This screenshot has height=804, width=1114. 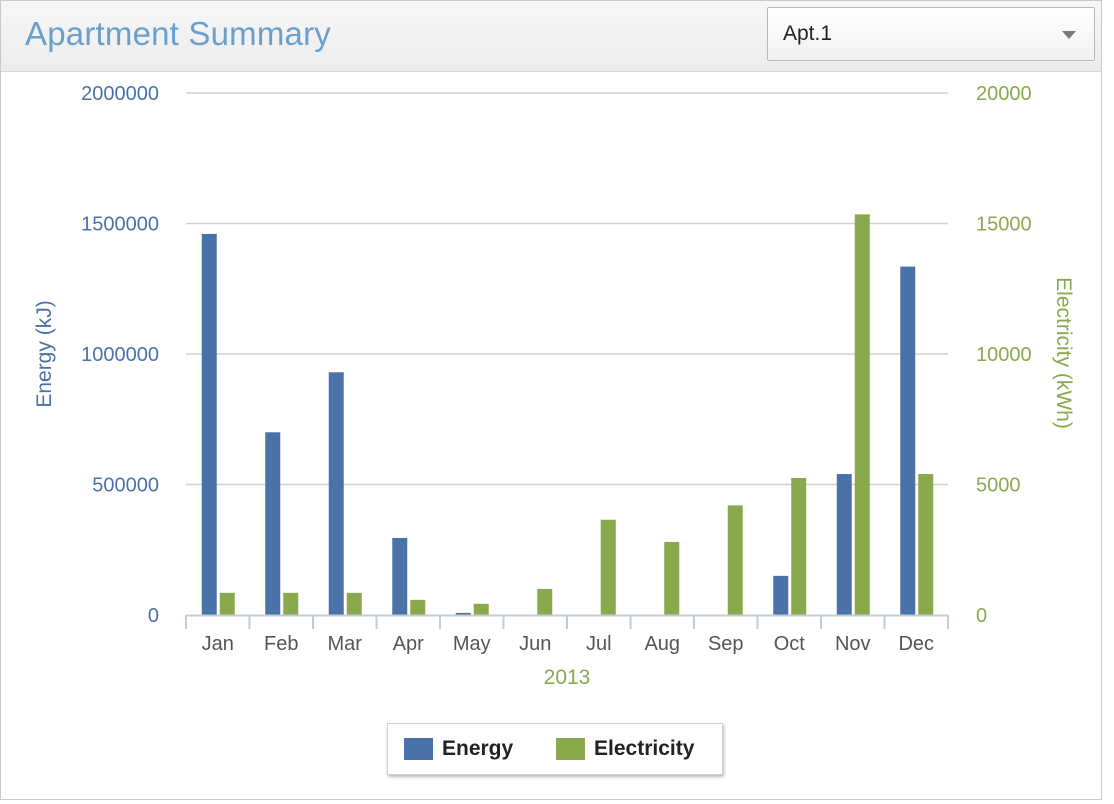 What do you see at coordinates (1063, 353) in the screenshot?
I see `y-right-axis-title: Electricity (kWh)` at bounding box center [1063, 353].